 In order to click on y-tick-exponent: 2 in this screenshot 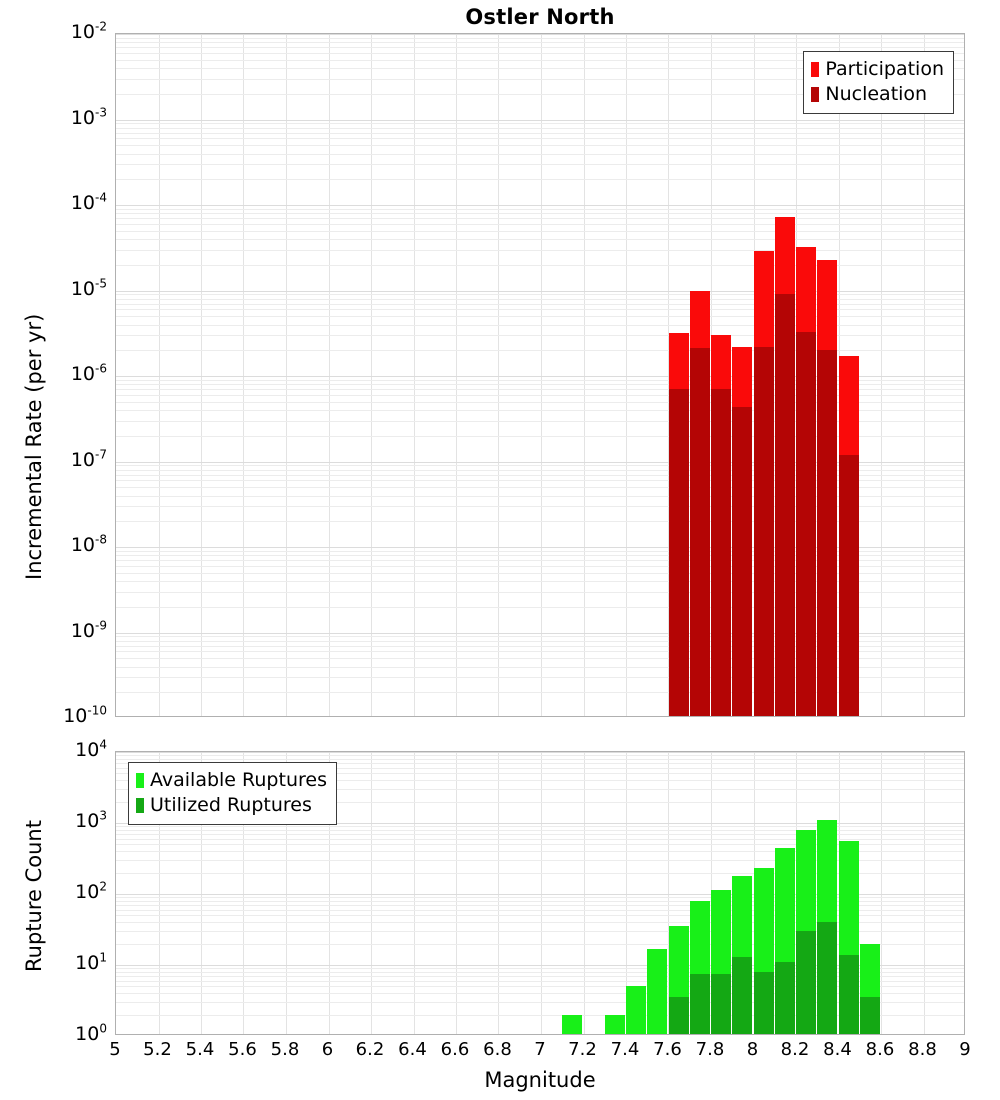, I will do `click(103, 886)`.